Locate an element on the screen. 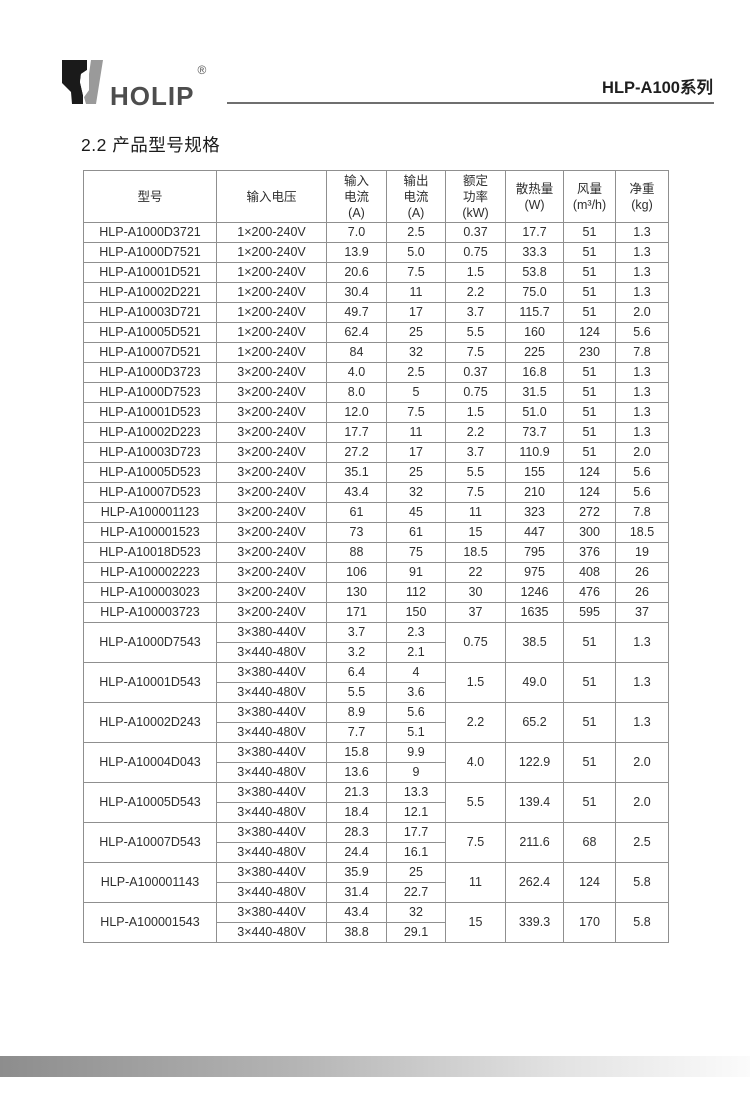 Image resolution: width=750 pixels, height=1104 pixels. heat-cell: 31.5 is located at coordinates (534, 392).